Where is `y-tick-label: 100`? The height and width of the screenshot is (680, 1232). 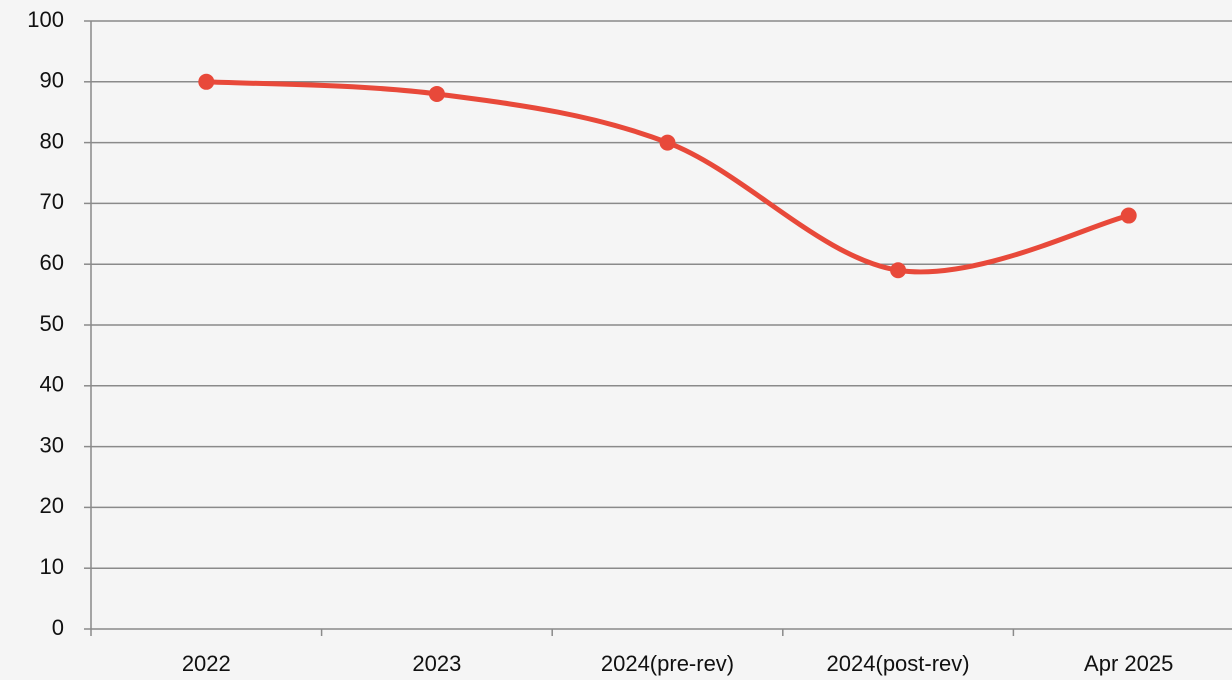
y-tick-label: 100 is located at coordinates (45, 19).